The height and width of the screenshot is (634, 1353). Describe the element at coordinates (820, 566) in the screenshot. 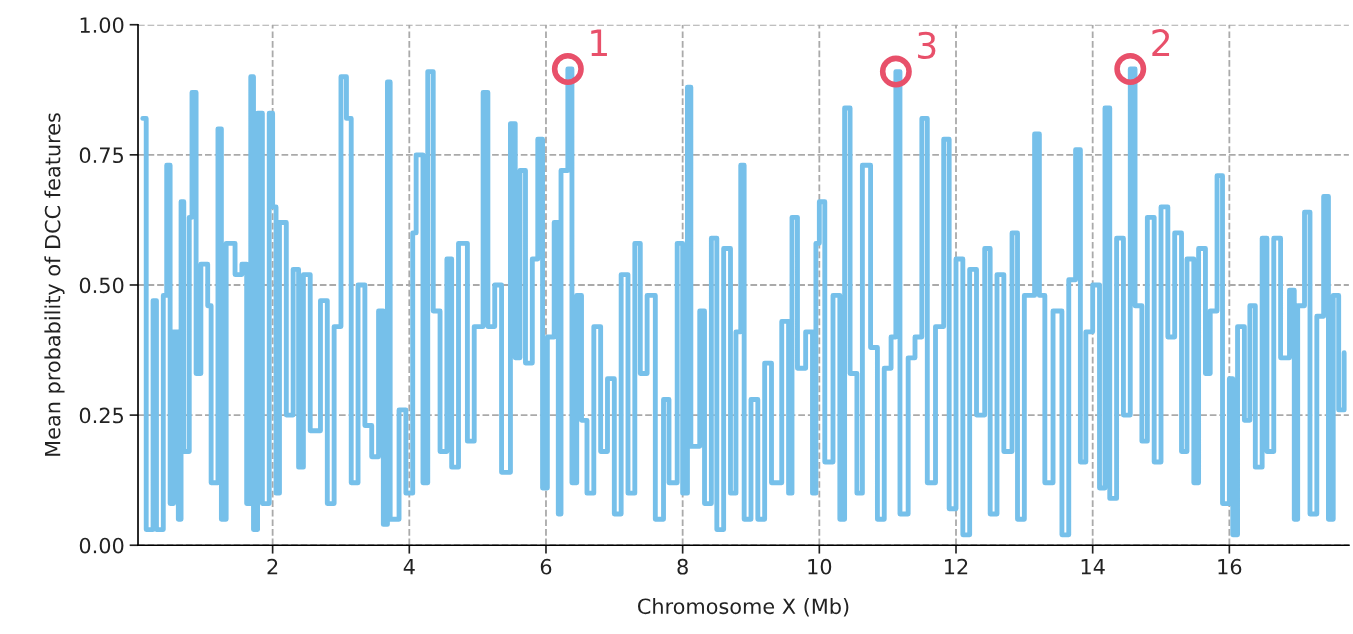

I see `x-tick-label: 10` at that location.